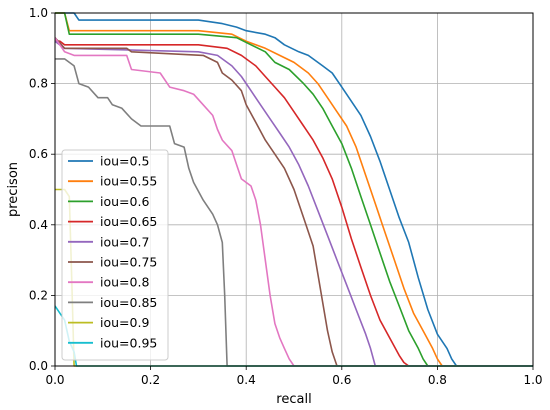  What do you see at coordinates (54, 380) in the screenshot?
I see `x-tick-label: 0.0` at bounding box center [54, 380].